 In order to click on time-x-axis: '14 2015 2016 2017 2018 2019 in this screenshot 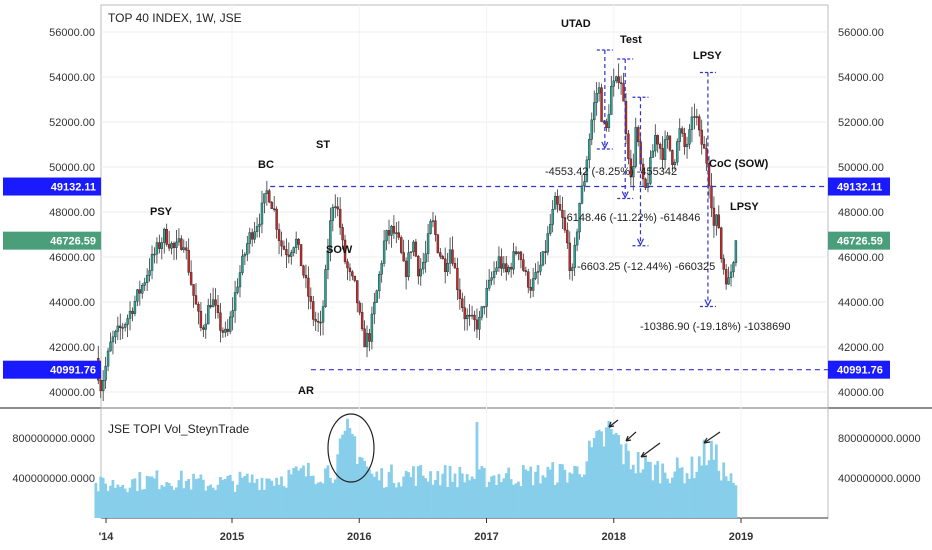, I will do `click(426, 530)`.